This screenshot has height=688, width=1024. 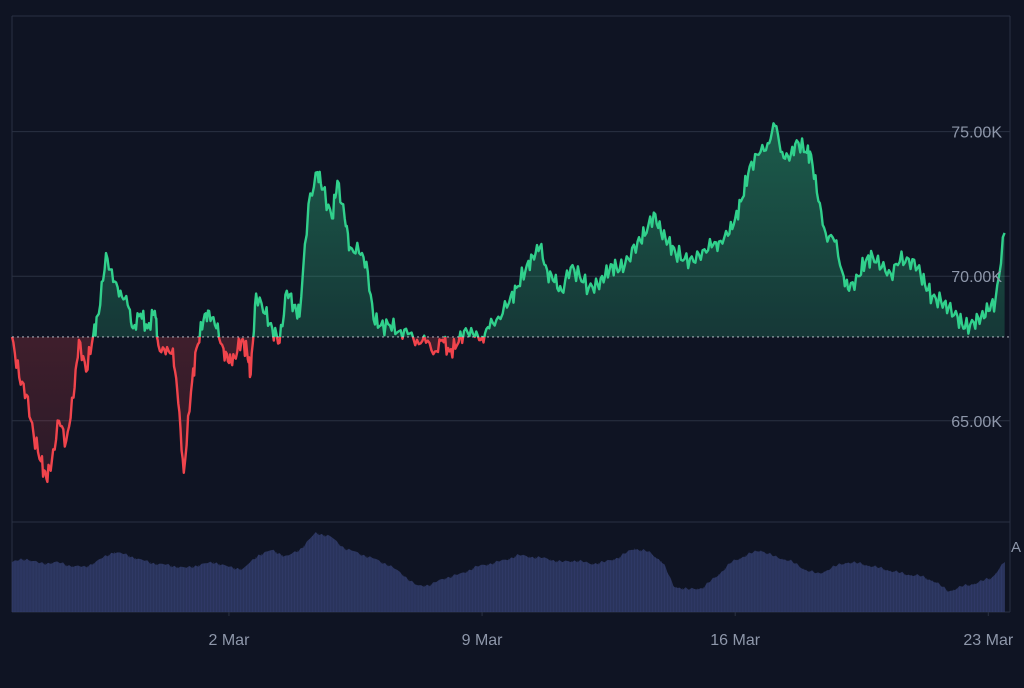 I want to click on x-tick-label: 2 Mar, so click(x=230, y=640).